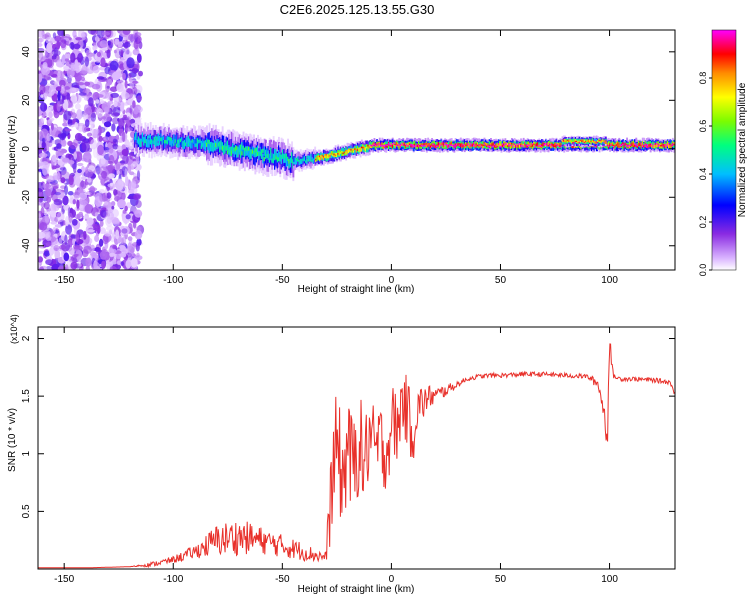  Describe the element at coordinates (356, 589) in the screenshot. I see `snr-x-label: Height of straight line (km)` at that location.